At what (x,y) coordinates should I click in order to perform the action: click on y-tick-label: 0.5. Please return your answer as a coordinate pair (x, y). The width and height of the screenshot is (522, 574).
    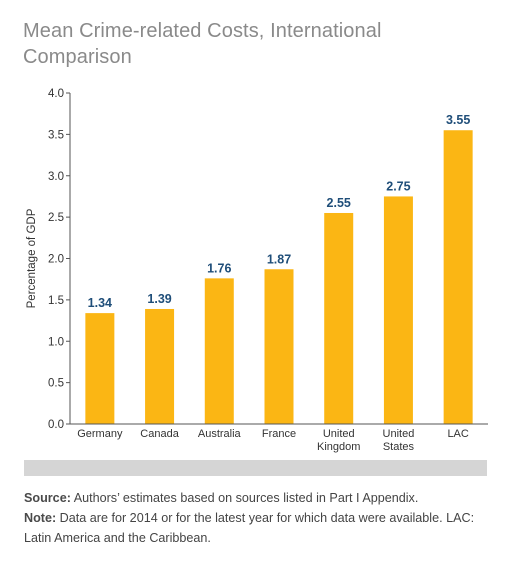
    Looking at the image, I should click on (56, 384).